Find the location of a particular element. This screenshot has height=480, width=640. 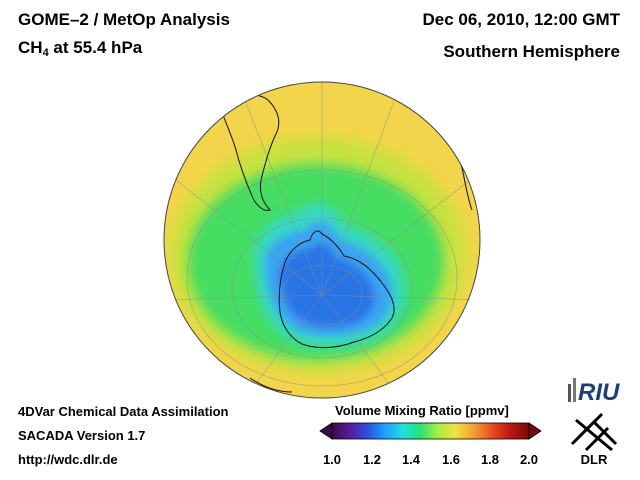

pressure-level: at 55.4 hPa is located at coordinates (95, 47).